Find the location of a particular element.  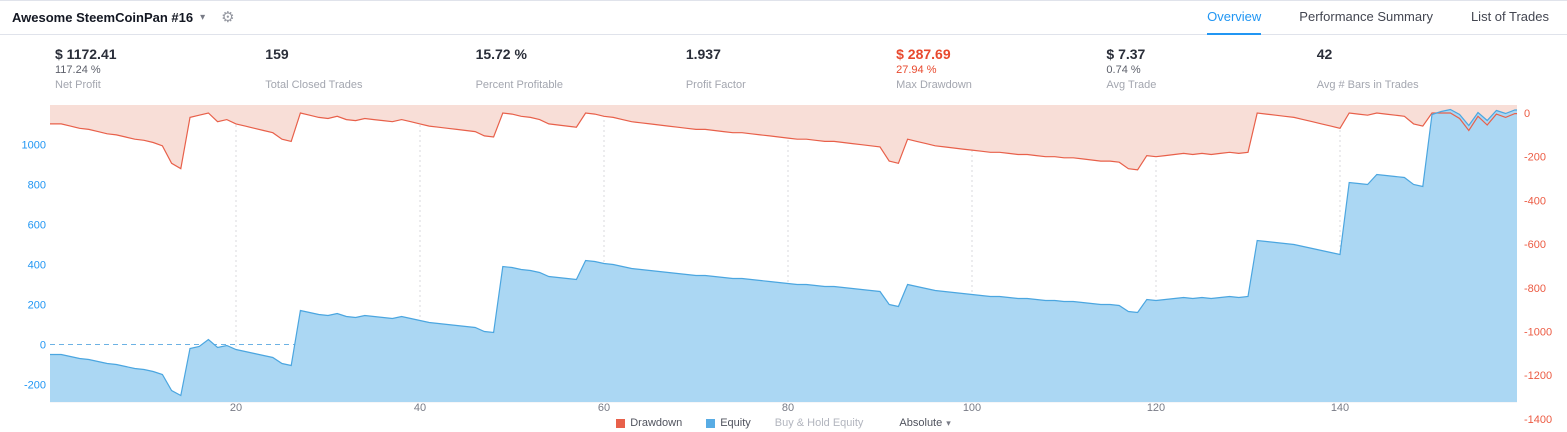

strategy-selector: Awesome SteemCoinPan #16 ▾ ⚙ is located at coordinates (123, 17).